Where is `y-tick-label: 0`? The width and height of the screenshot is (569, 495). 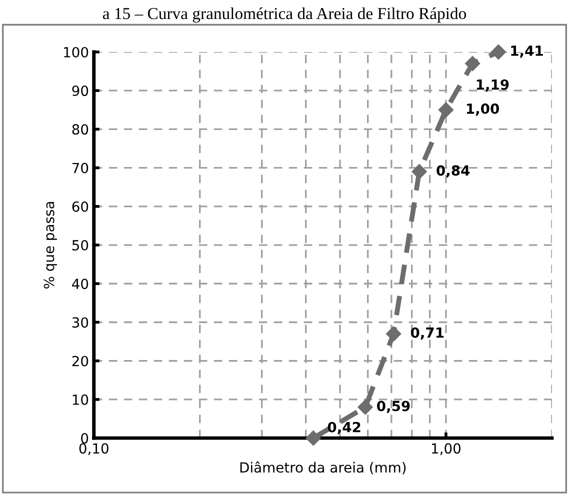
y-tick-label: 0 is located at coordinates (84, 438).